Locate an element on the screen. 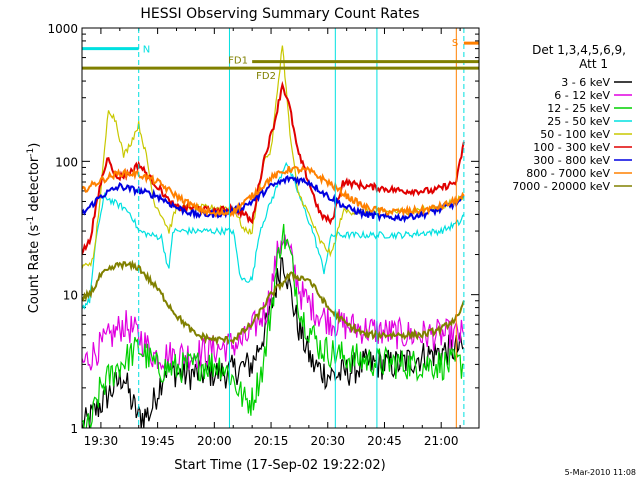 The height and width of the screenshot is (480, 640). y-axis-label-mid: detector is located at coordinates (34, 186).